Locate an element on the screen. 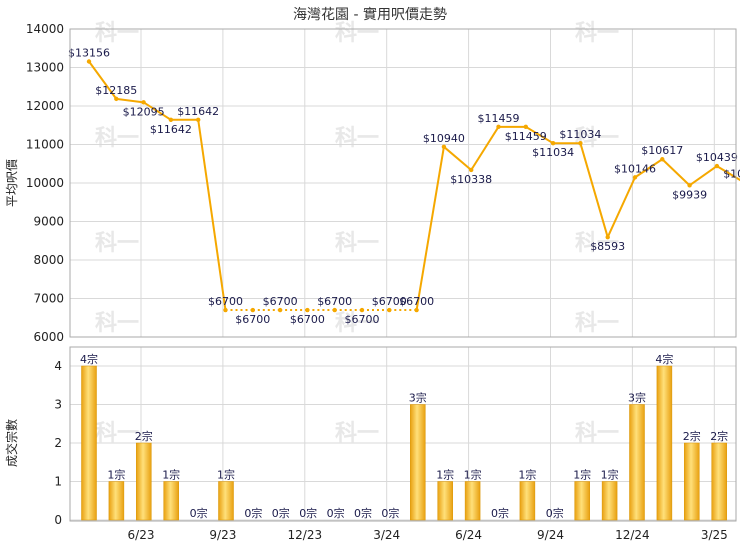 The width and height of the screenshot is (740, 550). volume-y-tick-label: 4 is located at coordinates (58, 366).